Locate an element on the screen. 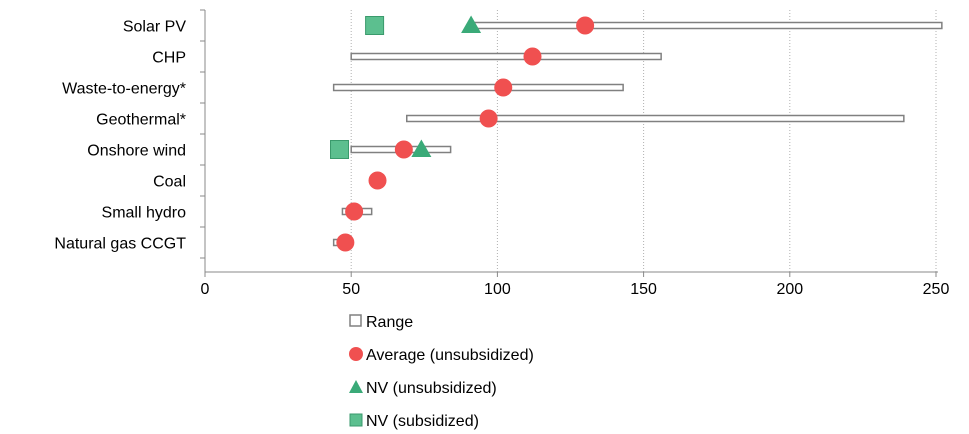 The width and height of the screenshot is (969, 434). x-tick-label-50: 50 is located at coordinates (351, 289).